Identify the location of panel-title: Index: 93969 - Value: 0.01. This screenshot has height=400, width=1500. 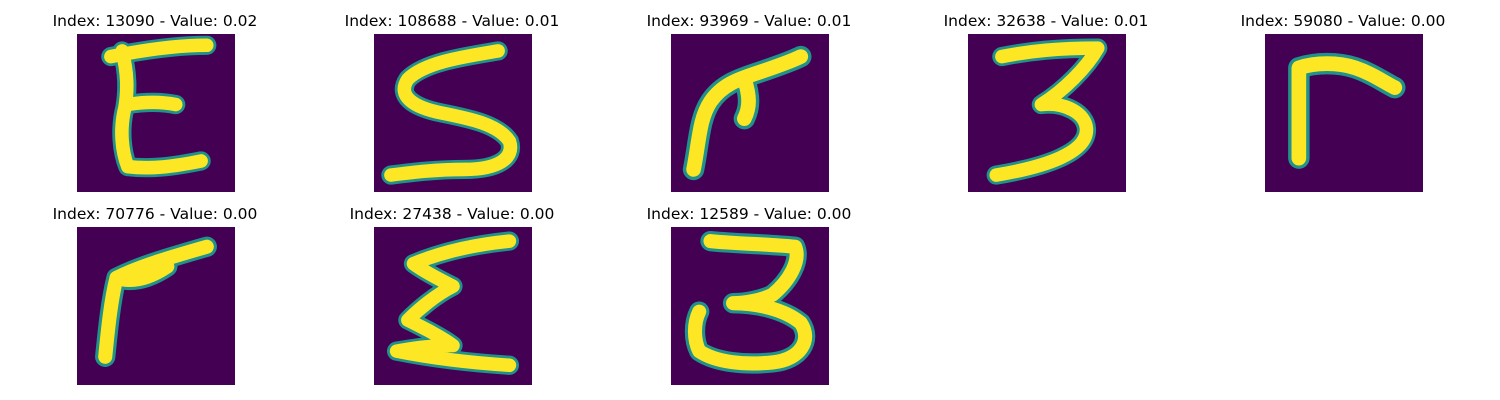
(749, 21).